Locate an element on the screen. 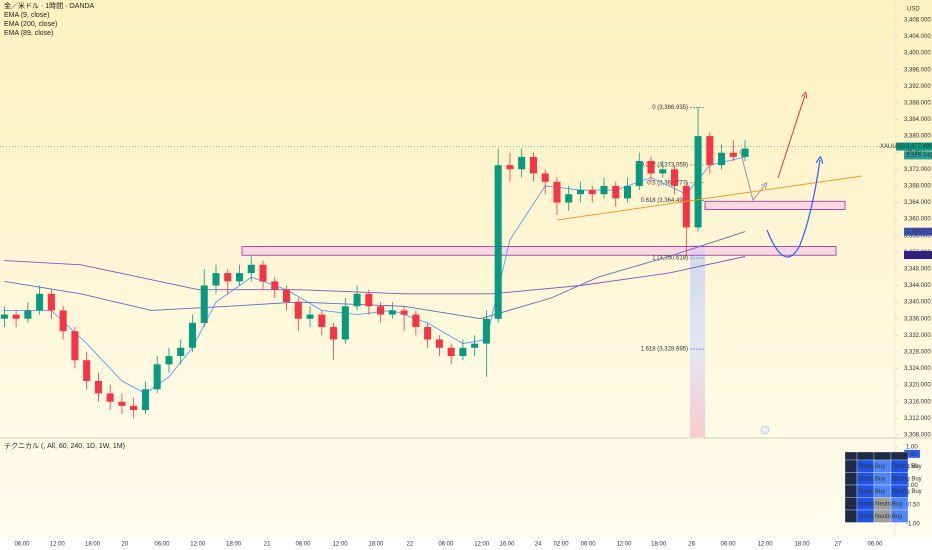 This screenshot has height=550, width=932. y-tick-label: 3,372.000 is located at coordinates (917, 170).